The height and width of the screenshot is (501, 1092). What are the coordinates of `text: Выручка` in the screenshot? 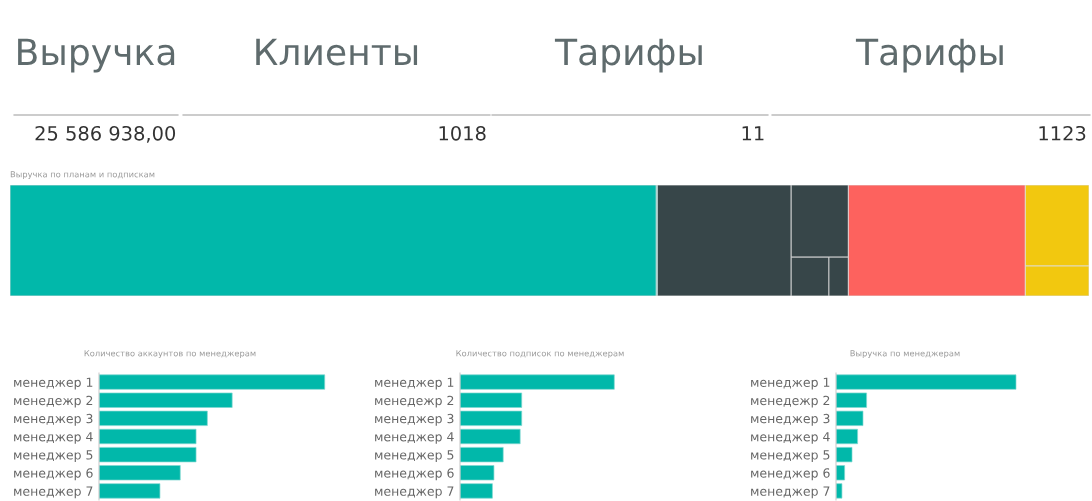 It's located at (96, 55).